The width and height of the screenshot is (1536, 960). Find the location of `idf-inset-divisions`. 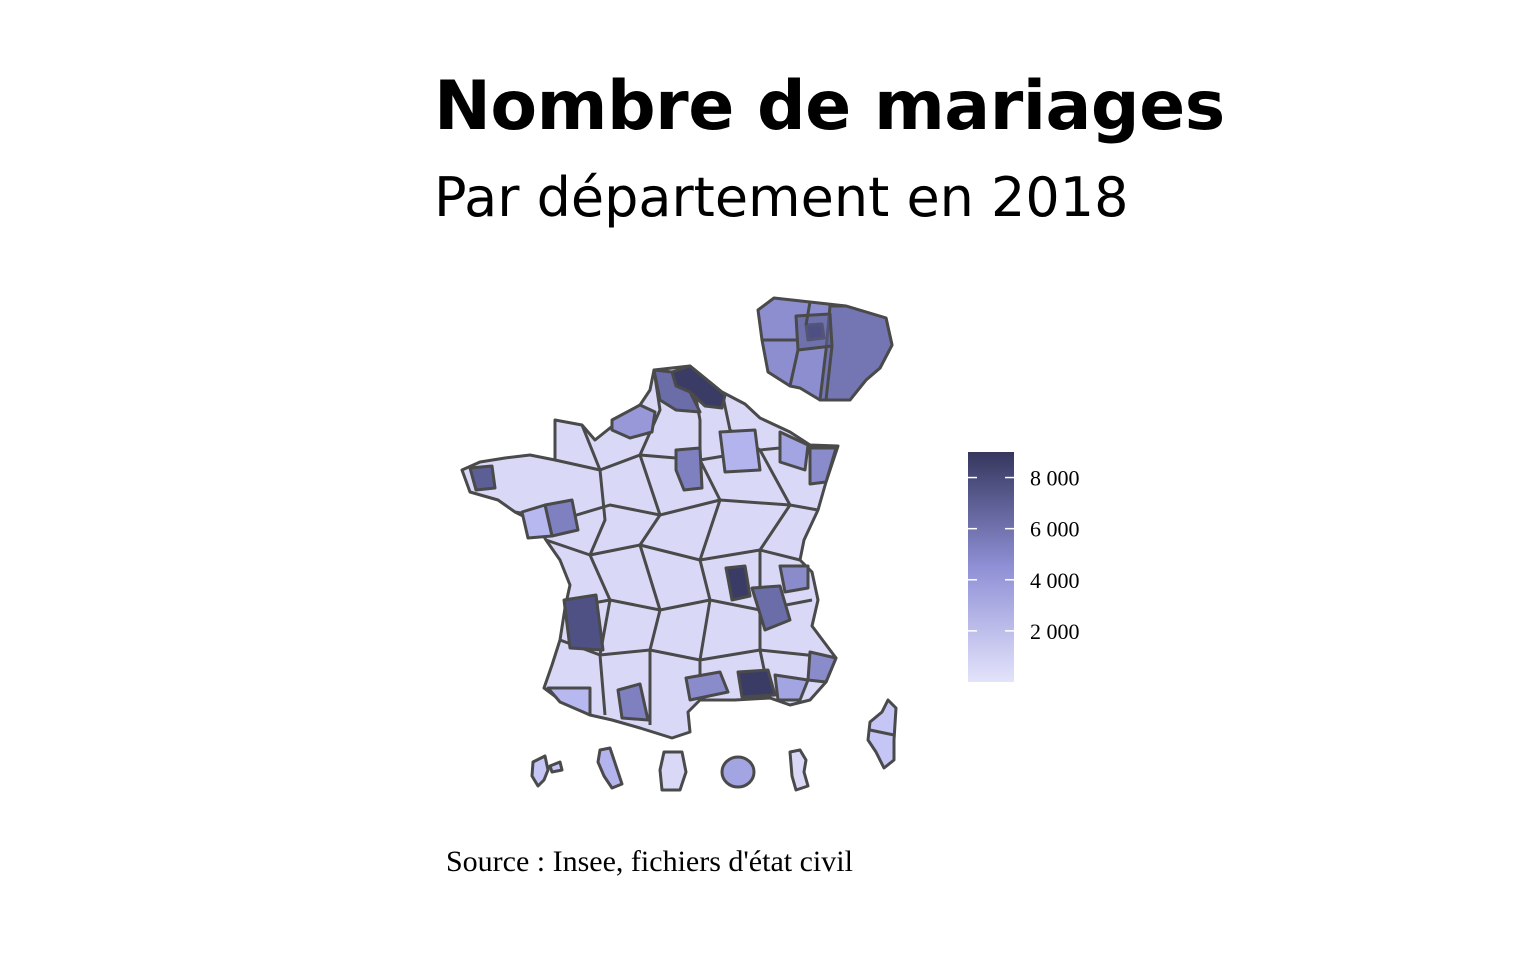

idf-inset-divisions is located at coordinates (798, 351).